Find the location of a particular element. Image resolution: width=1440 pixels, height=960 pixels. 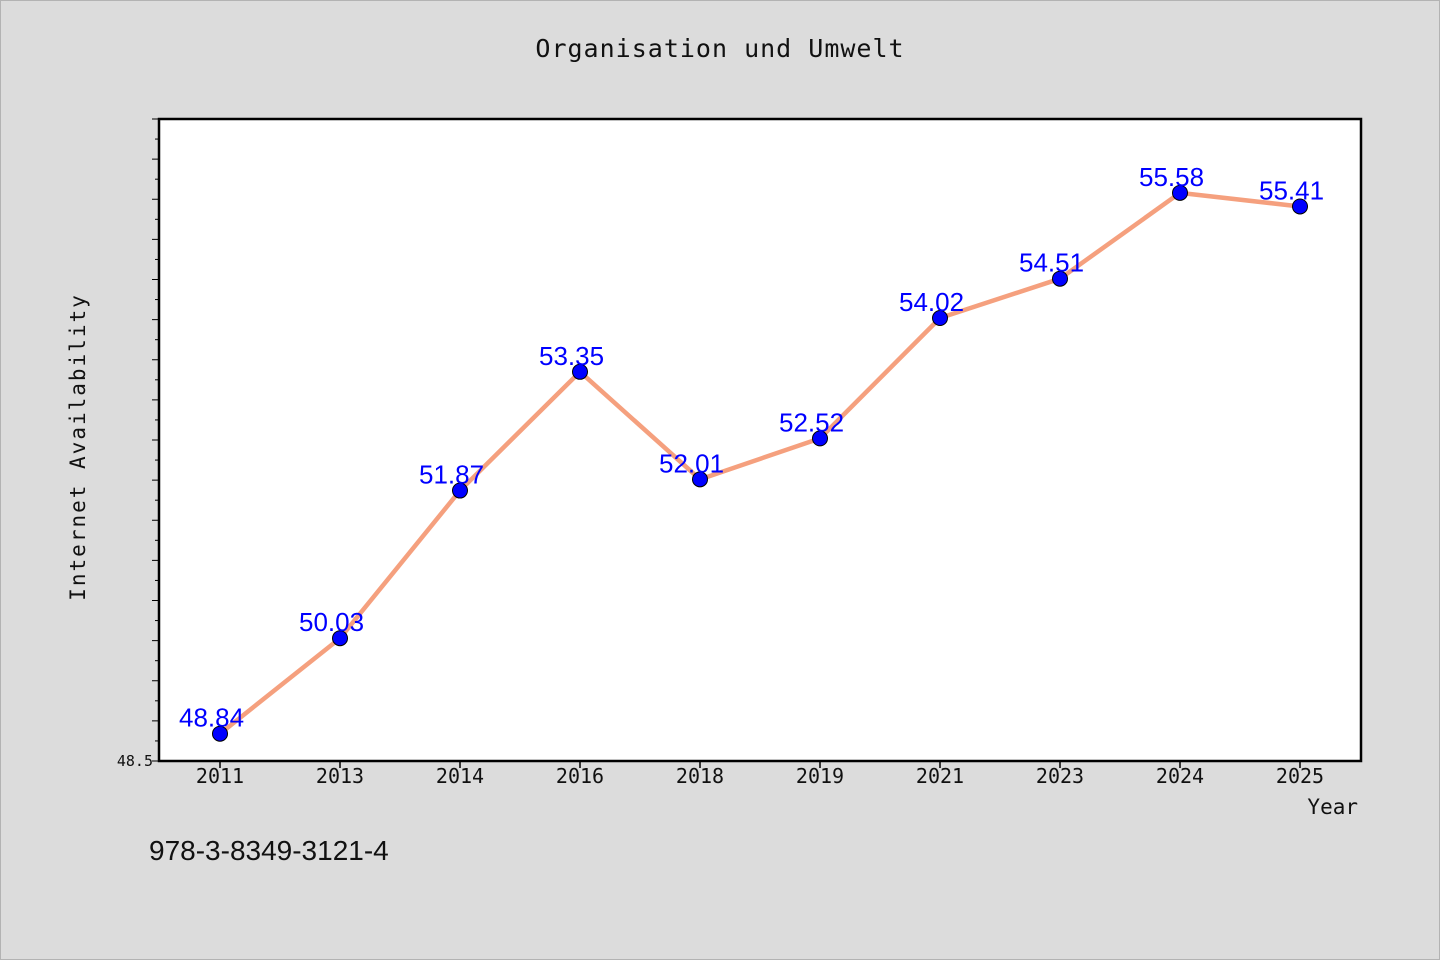

x-tick-label: 2025 is located at coordinates (1300, 776).